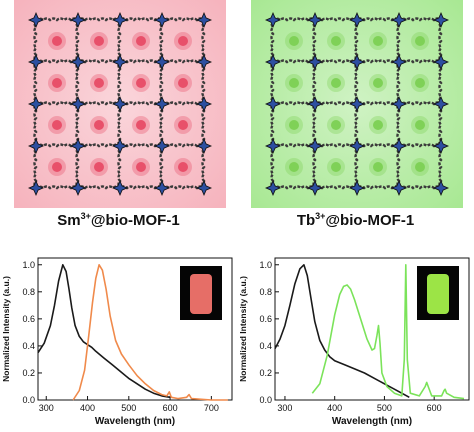  Describe the element at coordinates (201, 294) in the screenshot. I see `sm-vial-glow` at that location.